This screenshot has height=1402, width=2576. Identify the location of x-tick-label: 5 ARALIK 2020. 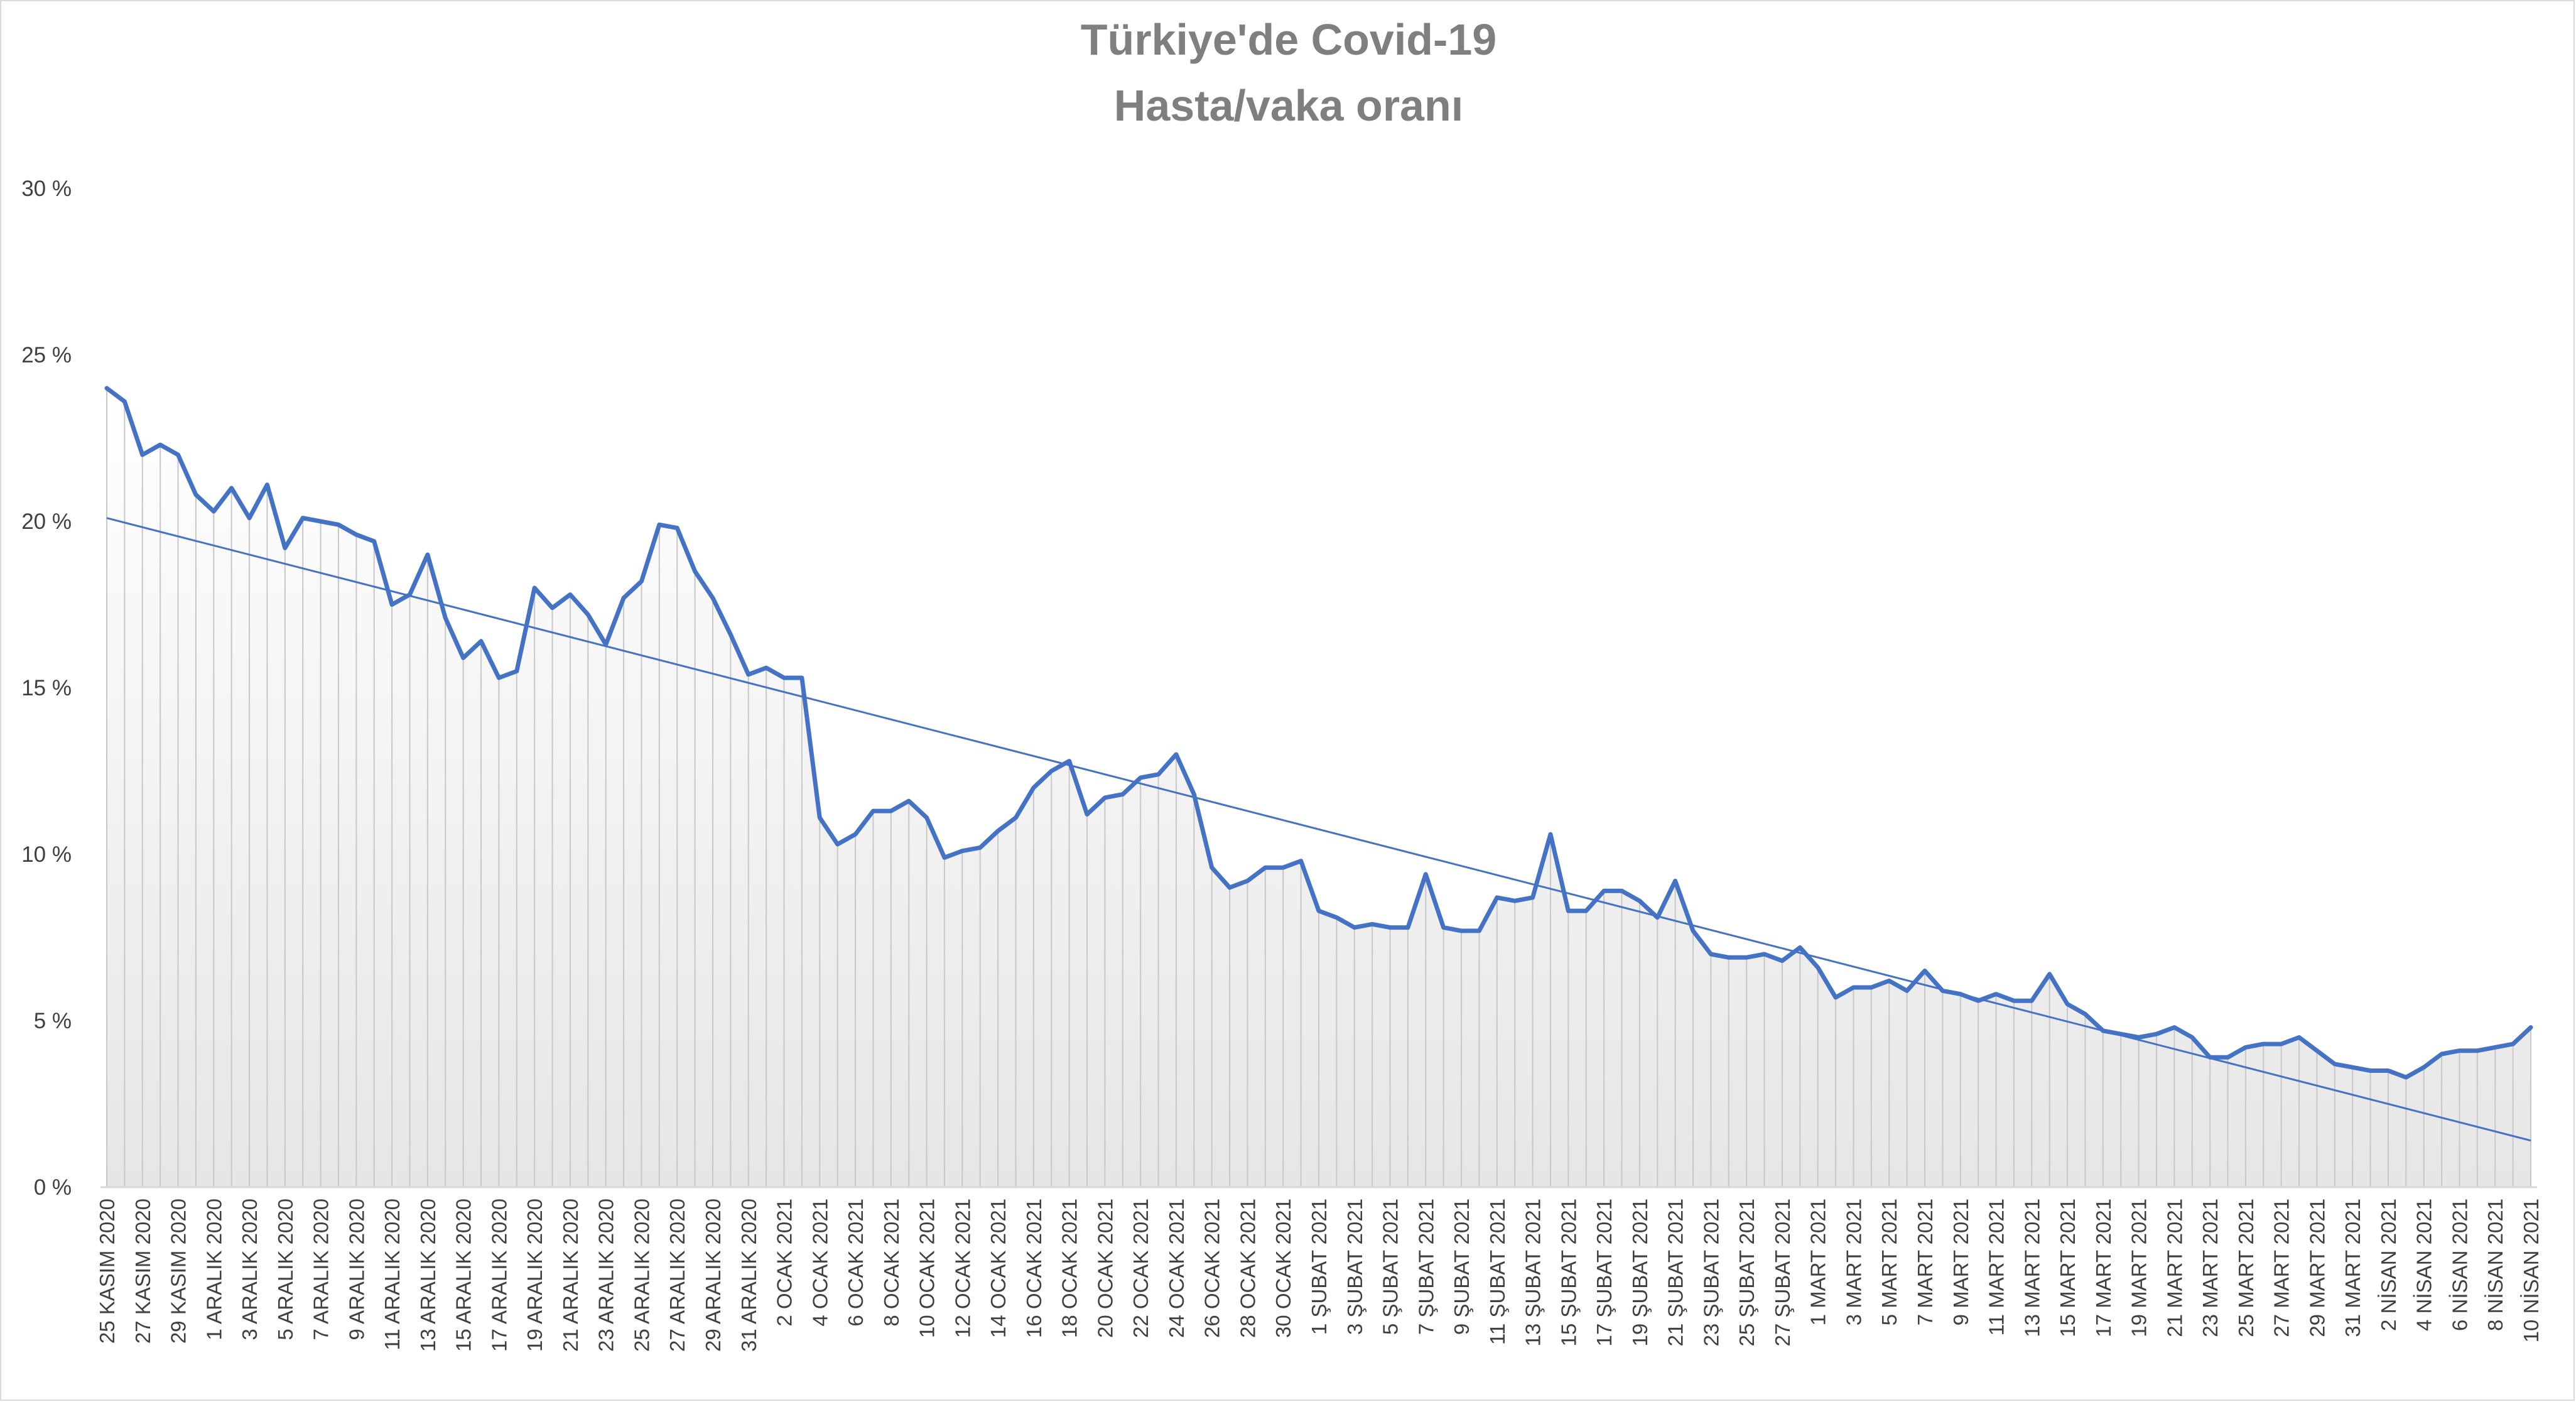
(285, 1269).